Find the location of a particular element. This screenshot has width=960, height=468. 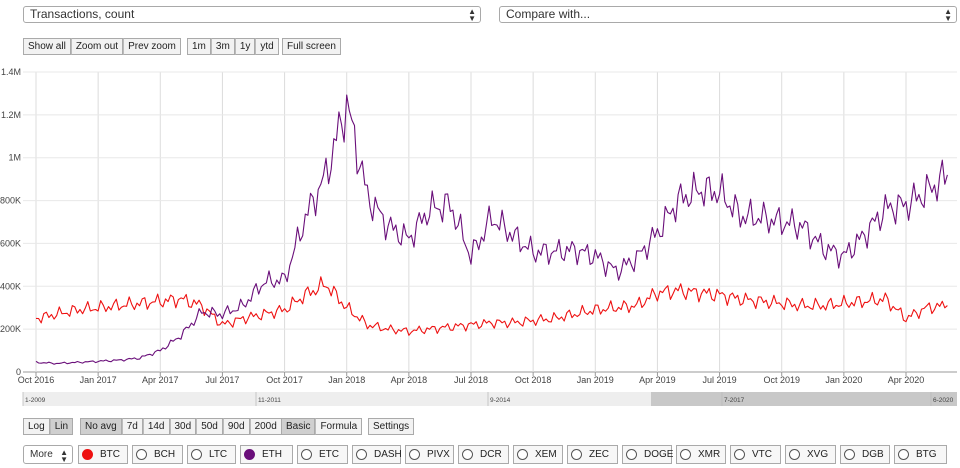

x-tick-label: Oct 2017 is located at coordinates (284, 380).